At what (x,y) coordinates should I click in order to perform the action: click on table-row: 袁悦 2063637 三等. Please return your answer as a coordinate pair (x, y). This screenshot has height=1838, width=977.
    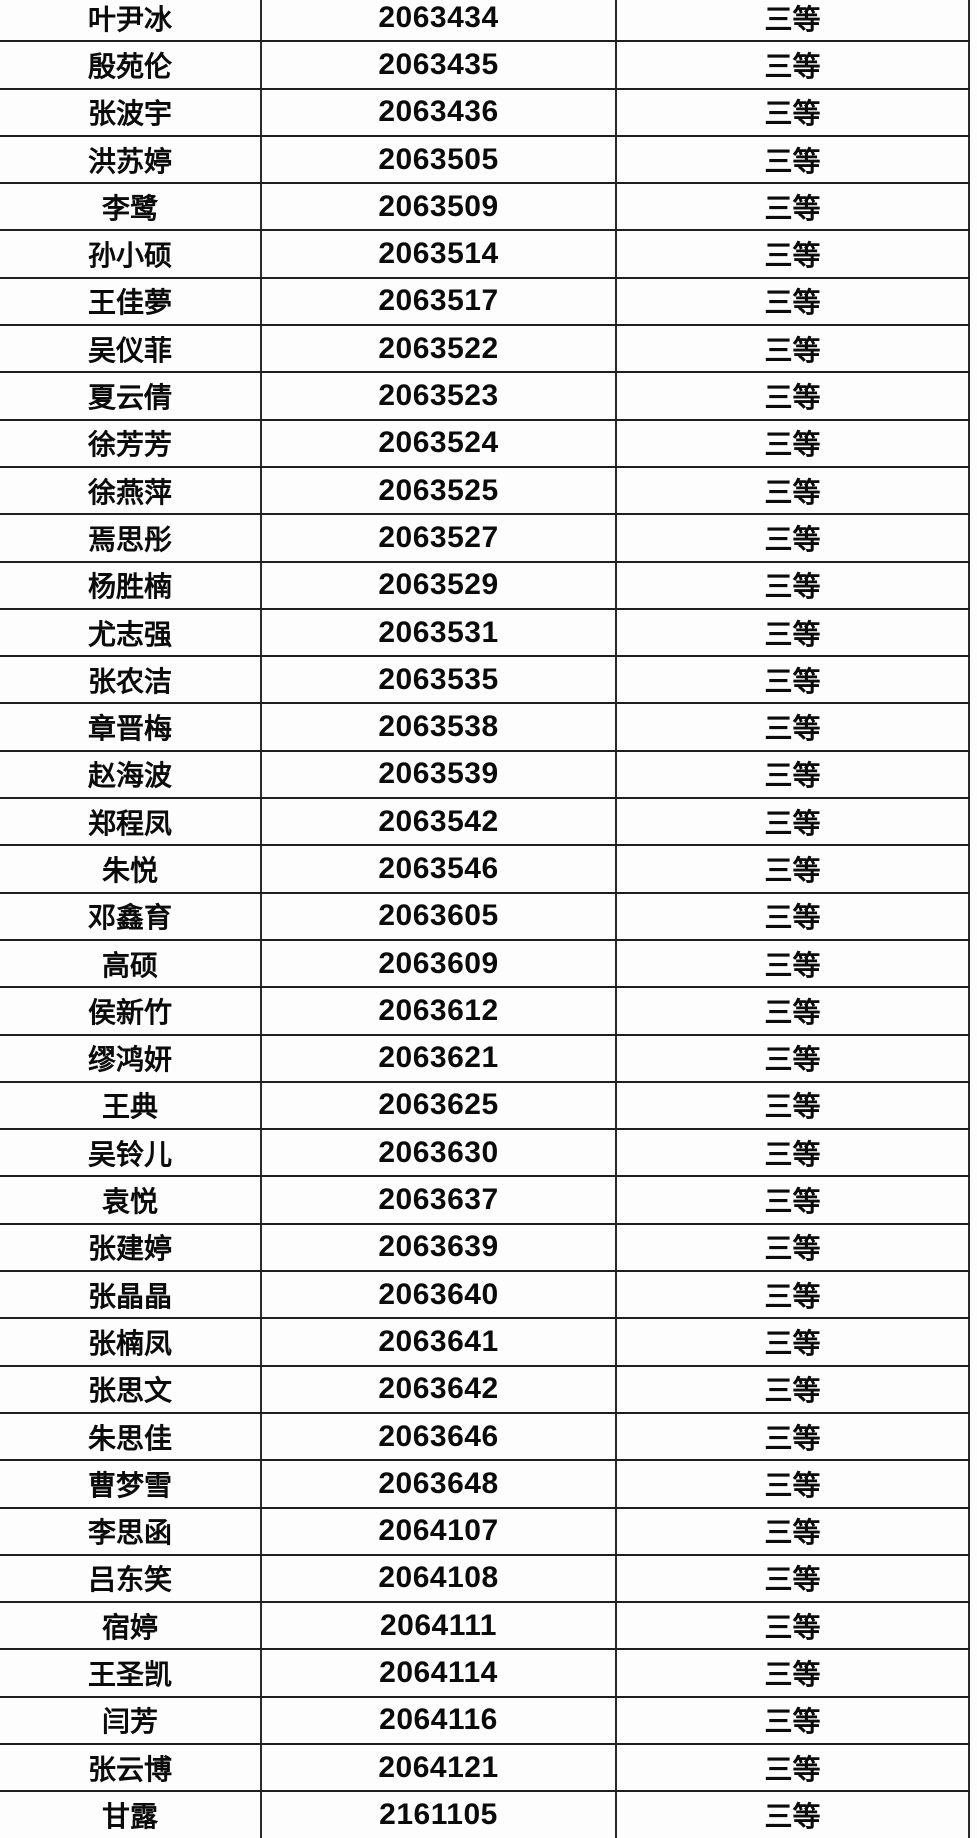
    Looking at the image, I should click on (485, 1201).